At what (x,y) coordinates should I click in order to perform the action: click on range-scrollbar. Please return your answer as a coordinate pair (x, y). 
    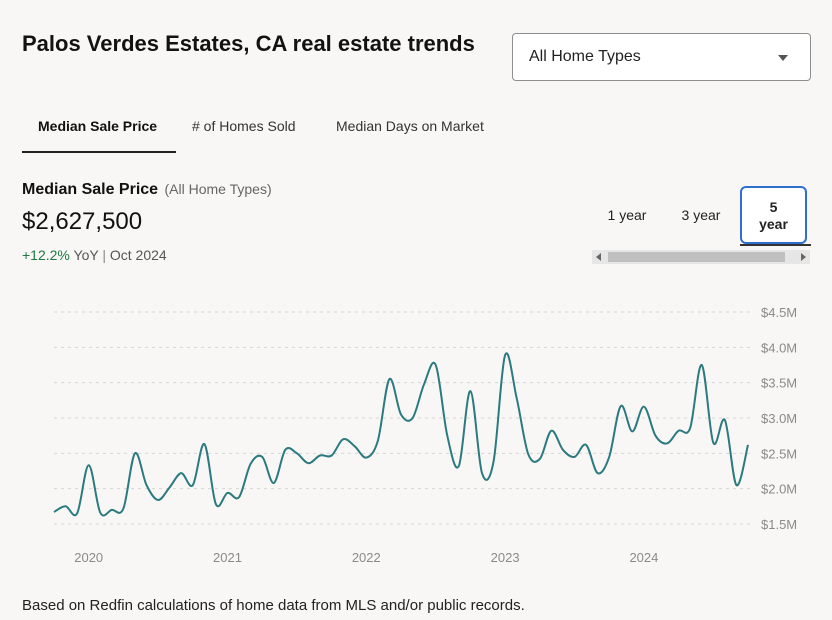
    Looking at the image, I should click on (701, 257).